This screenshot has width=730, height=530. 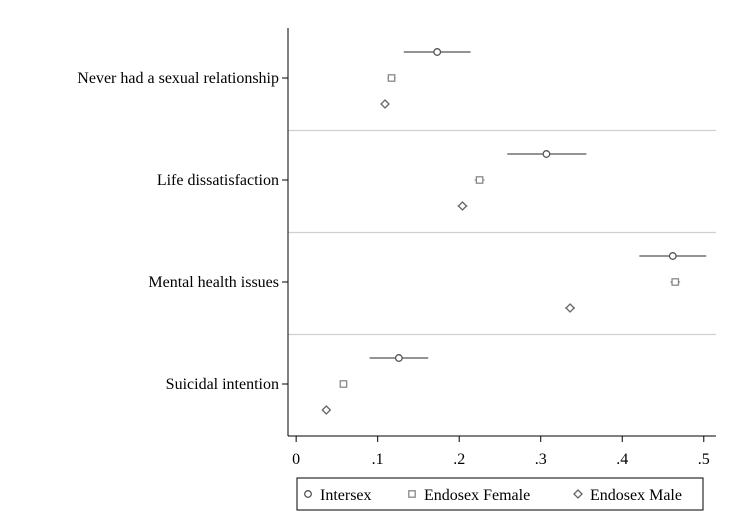 What do you see at coordinates (296, 459) in the screenshot?
I see `x-tick-label: 0` at bounding box center [296, 459].